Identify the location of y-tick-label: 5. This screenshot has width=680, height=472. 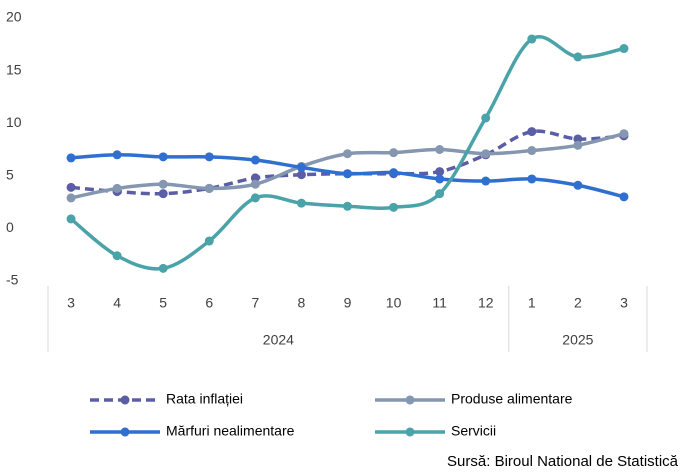
(10, 175).